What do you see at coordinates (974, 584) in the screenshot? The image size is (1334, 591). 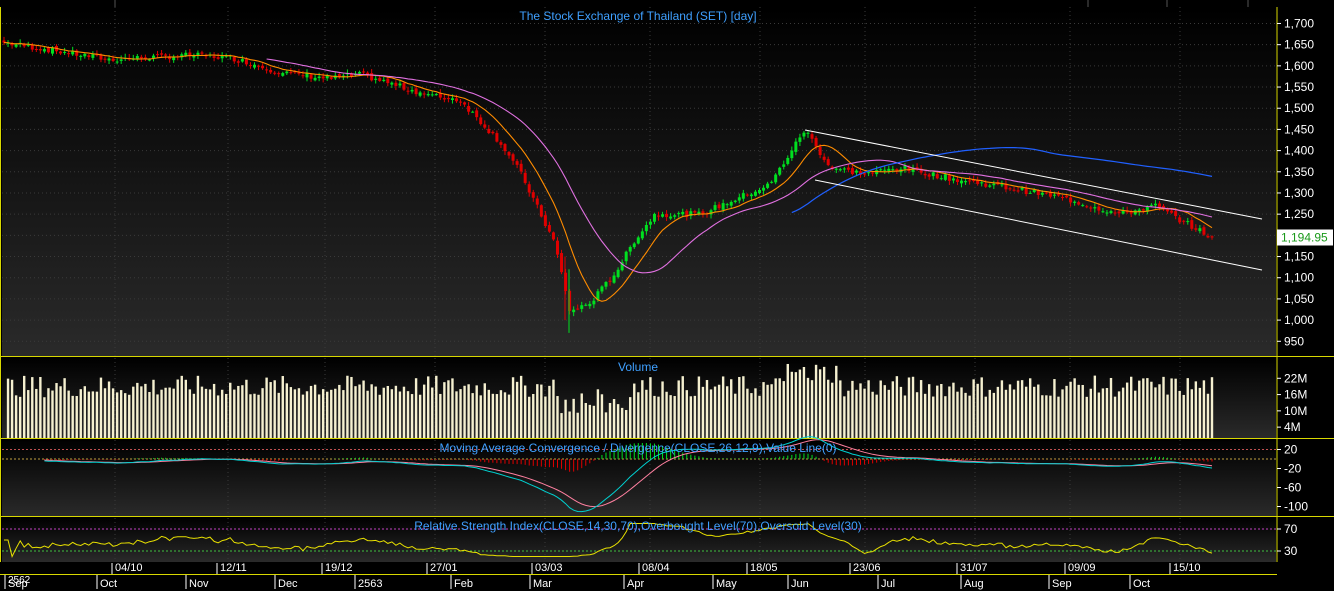 I see `x-bottom-label: Aug` at bounding box center [974, 584].